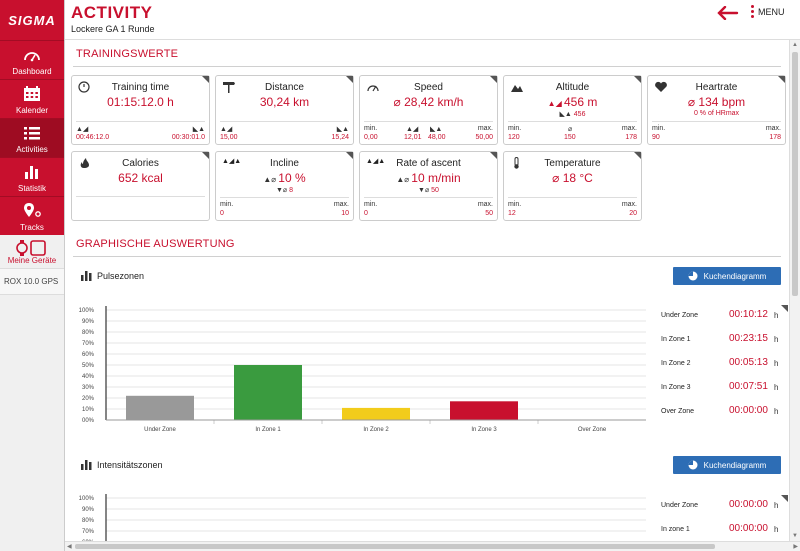 Image resolution: width=800 pixels, height=551 pixels. What do you see at coordinates (727, 276) in the screenshot?
I see `pie-chart-button-pulse: Kuchendiagramm` at bounding box center [727, 276].